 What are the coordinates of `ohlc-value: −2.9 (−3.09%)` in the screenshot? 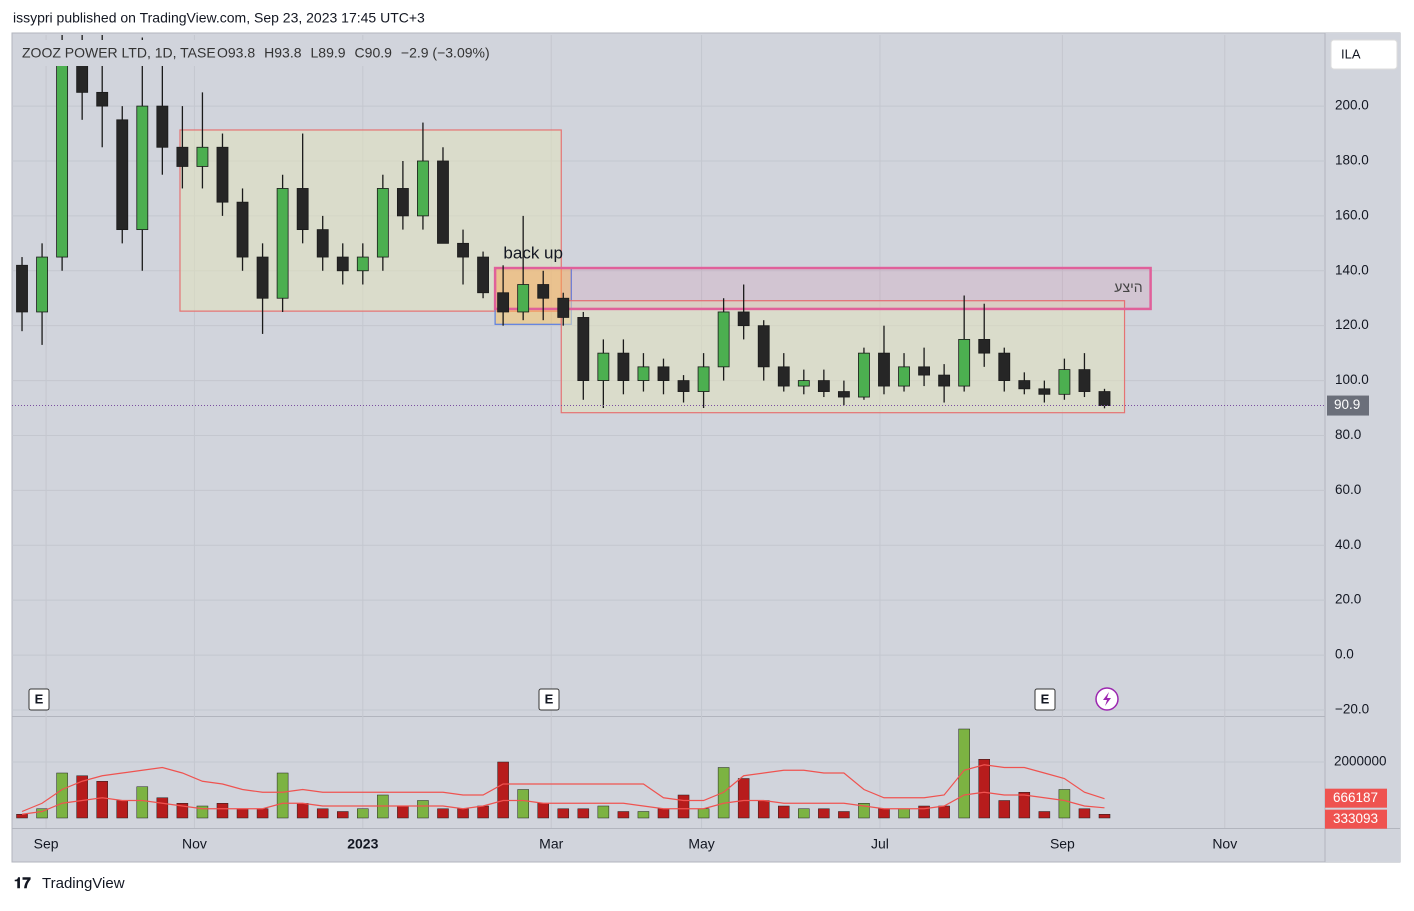 It's located at (445, 53).